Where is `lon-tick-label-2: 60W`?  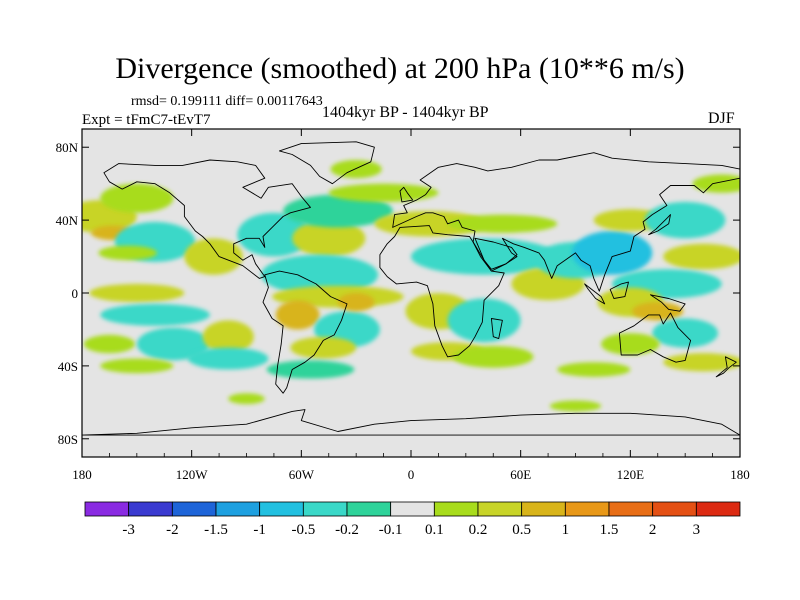 lon-tick-label-2: 60W is located at coordinates (302, 474).